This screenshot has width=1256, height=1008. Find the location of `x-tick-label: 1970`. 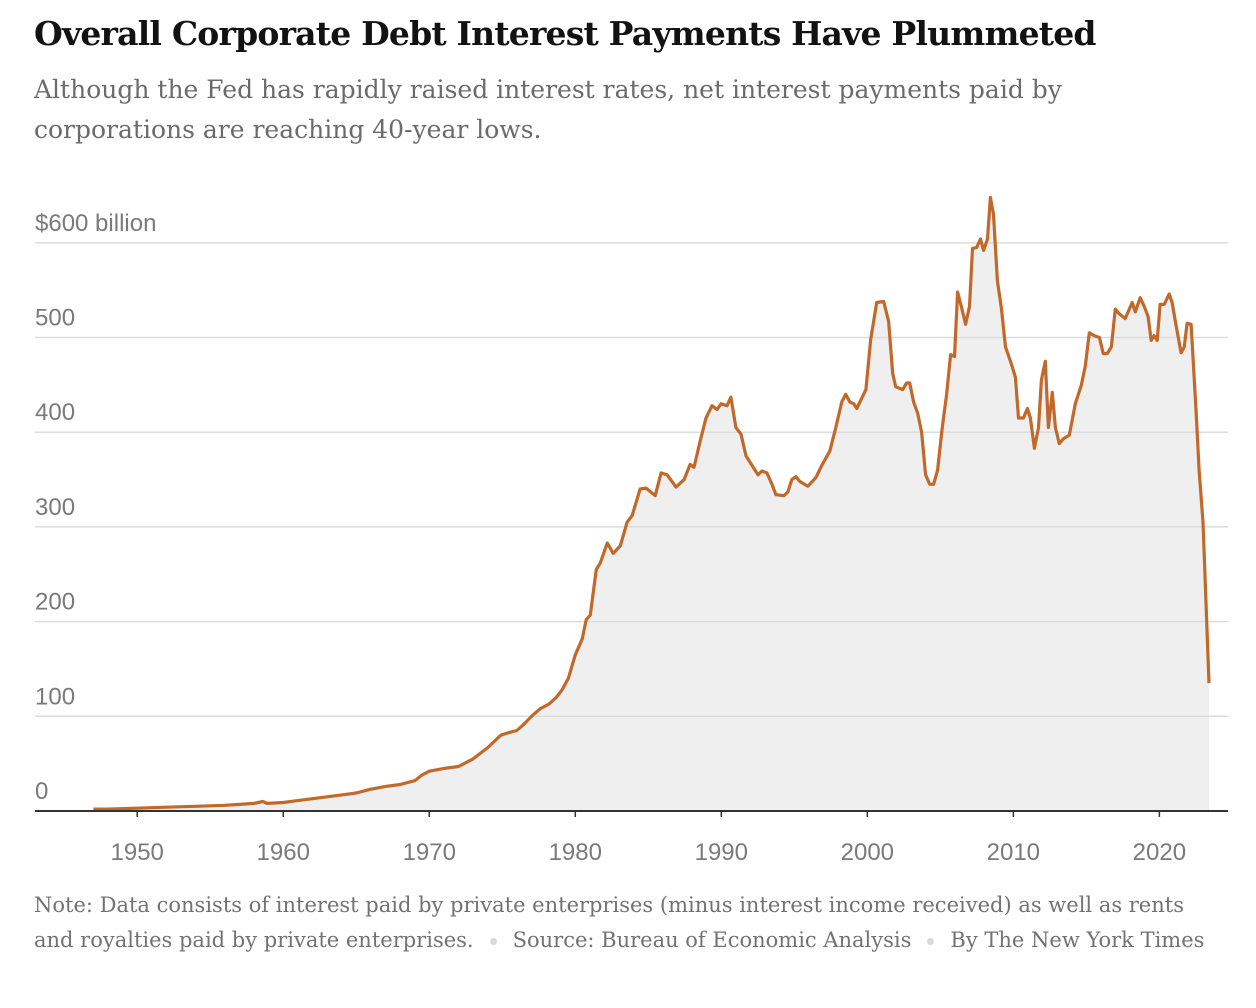

x-tick-label: 1970 is located at coordinates (429, 852).